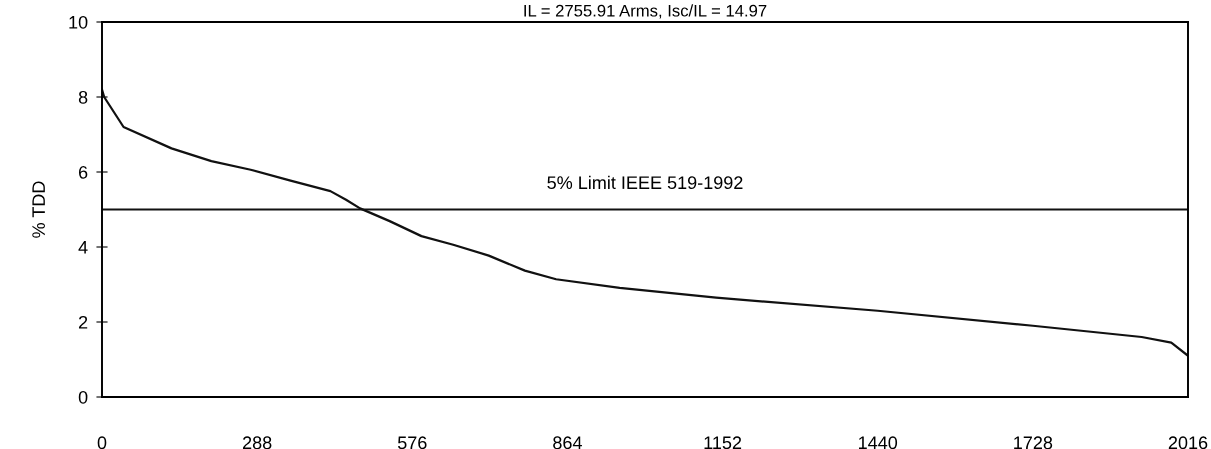 The width and height of the screenshot is (1211, 449). What do you see at coordinates (102, 442) in the screenshot?
I see `x-tick-label: 0` at bounding box center [102, 442].